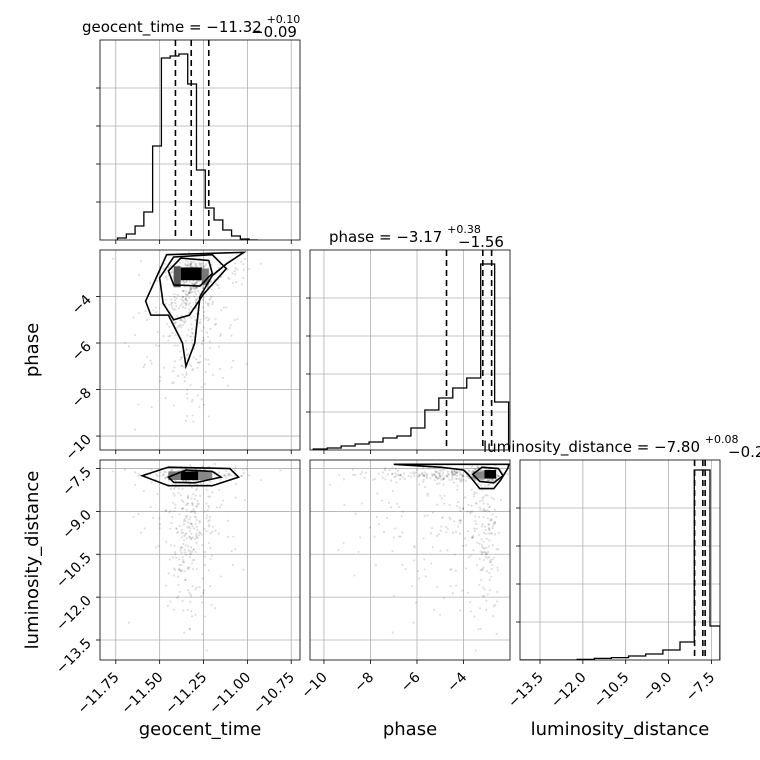 This screenshot has width=760, height=760. I want to click on luminosity-distance-title-plus: +0.08, so click(722, 439).